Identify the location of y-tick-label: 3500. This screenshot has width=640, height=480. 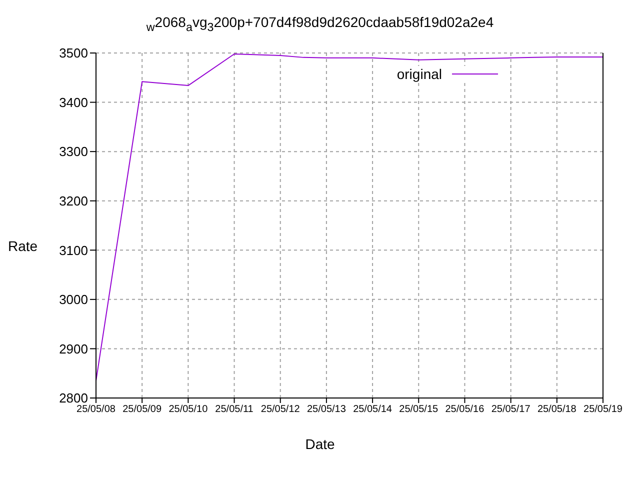
(73, 53).